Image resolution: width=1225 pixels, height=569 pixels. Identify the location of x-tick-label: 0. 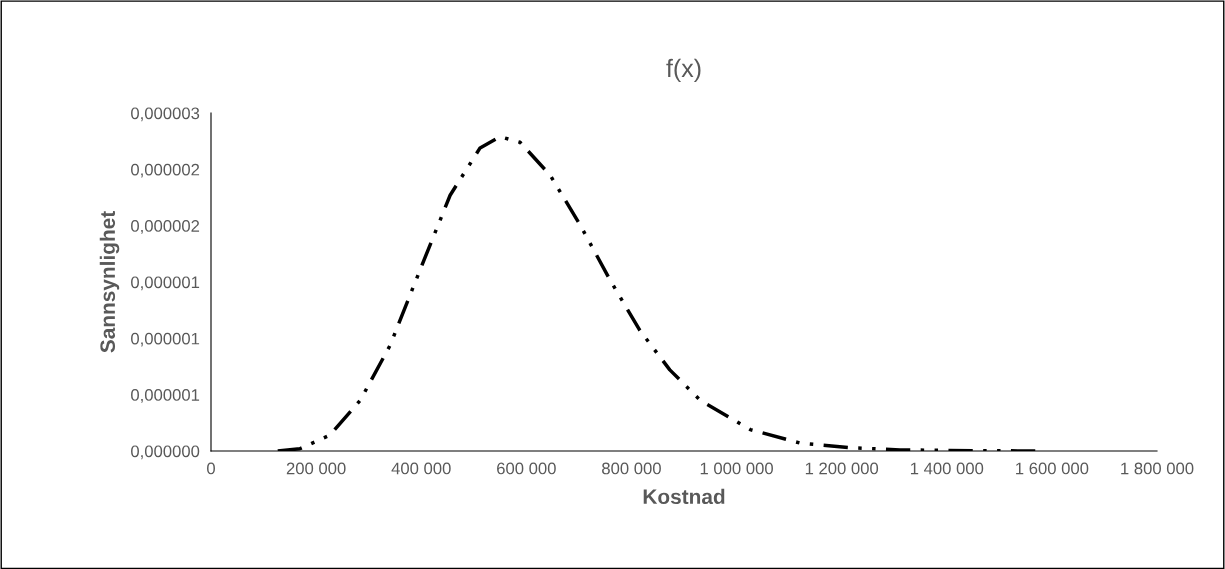
(211, 468).